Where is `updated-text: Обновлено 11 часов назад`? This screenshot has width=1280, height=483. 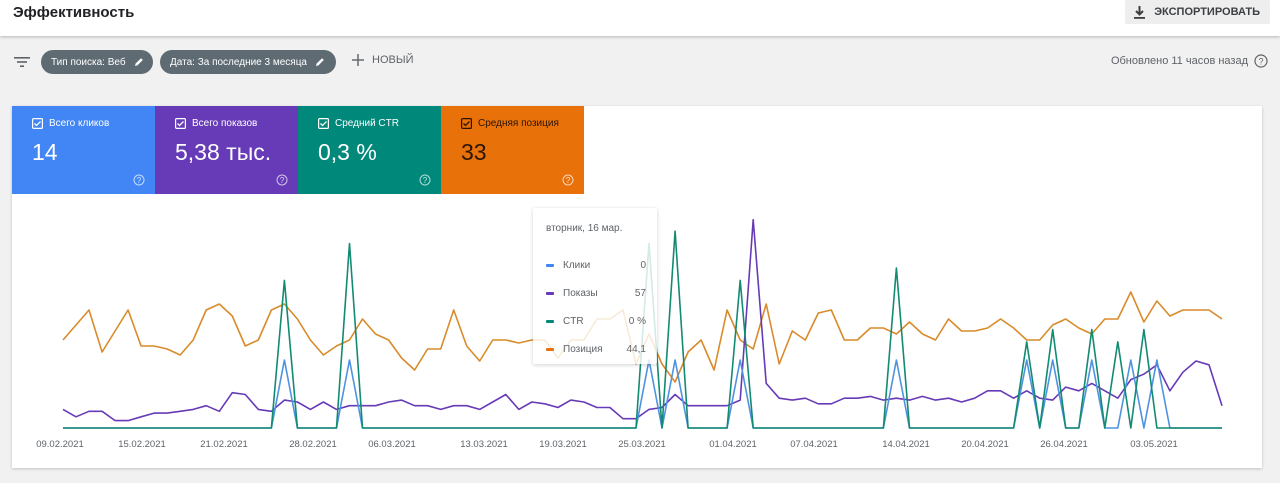
updated-text: Обновлено 11 часов назад is located at coordinates (1179, 61).